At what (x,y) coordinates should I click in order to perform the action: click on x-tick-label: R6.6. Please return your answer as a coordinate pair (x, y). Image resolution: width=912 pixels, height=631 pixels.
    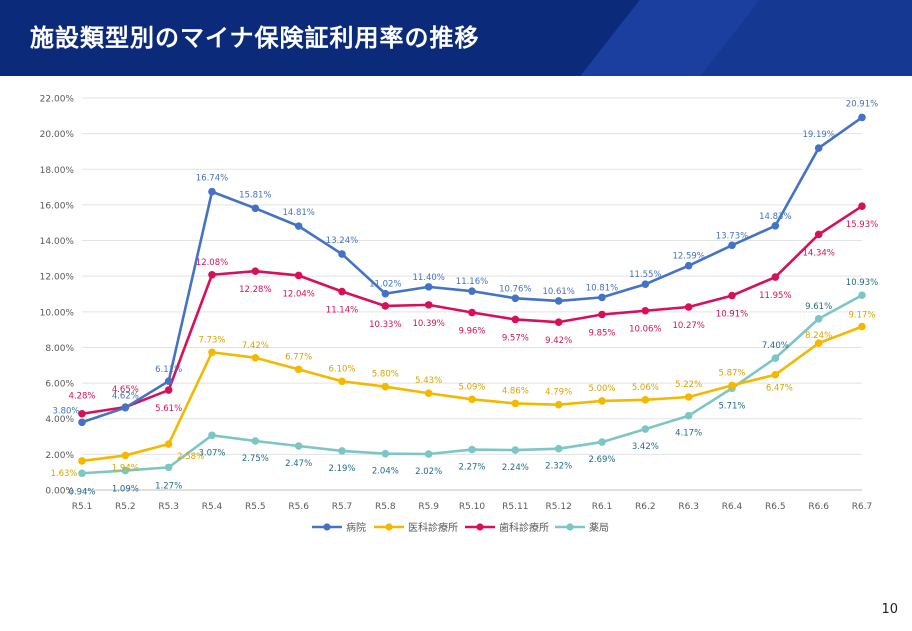
    Looking at the image, I should click on (818, 507).